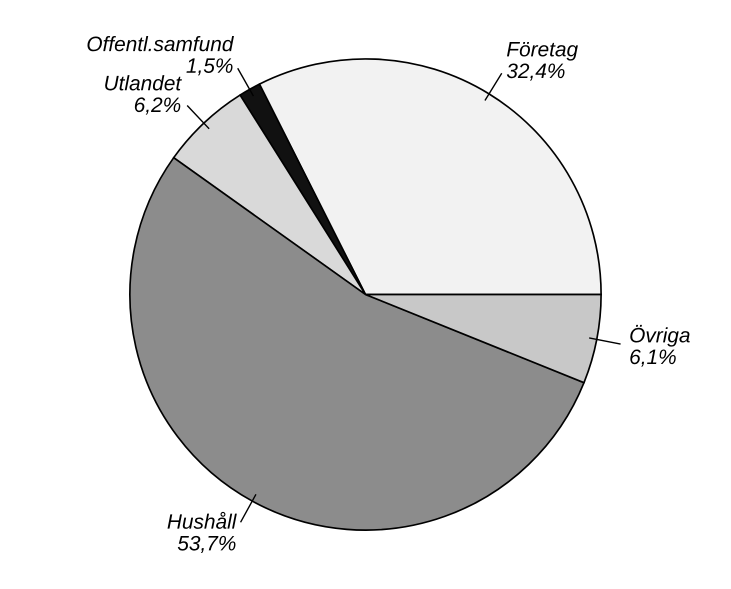 The width and height of the screenshot is (731, 589). Describe the element at coordinates (160, 44) in the screenshot. I see `slice-label: Offentl.samfund` at that location.